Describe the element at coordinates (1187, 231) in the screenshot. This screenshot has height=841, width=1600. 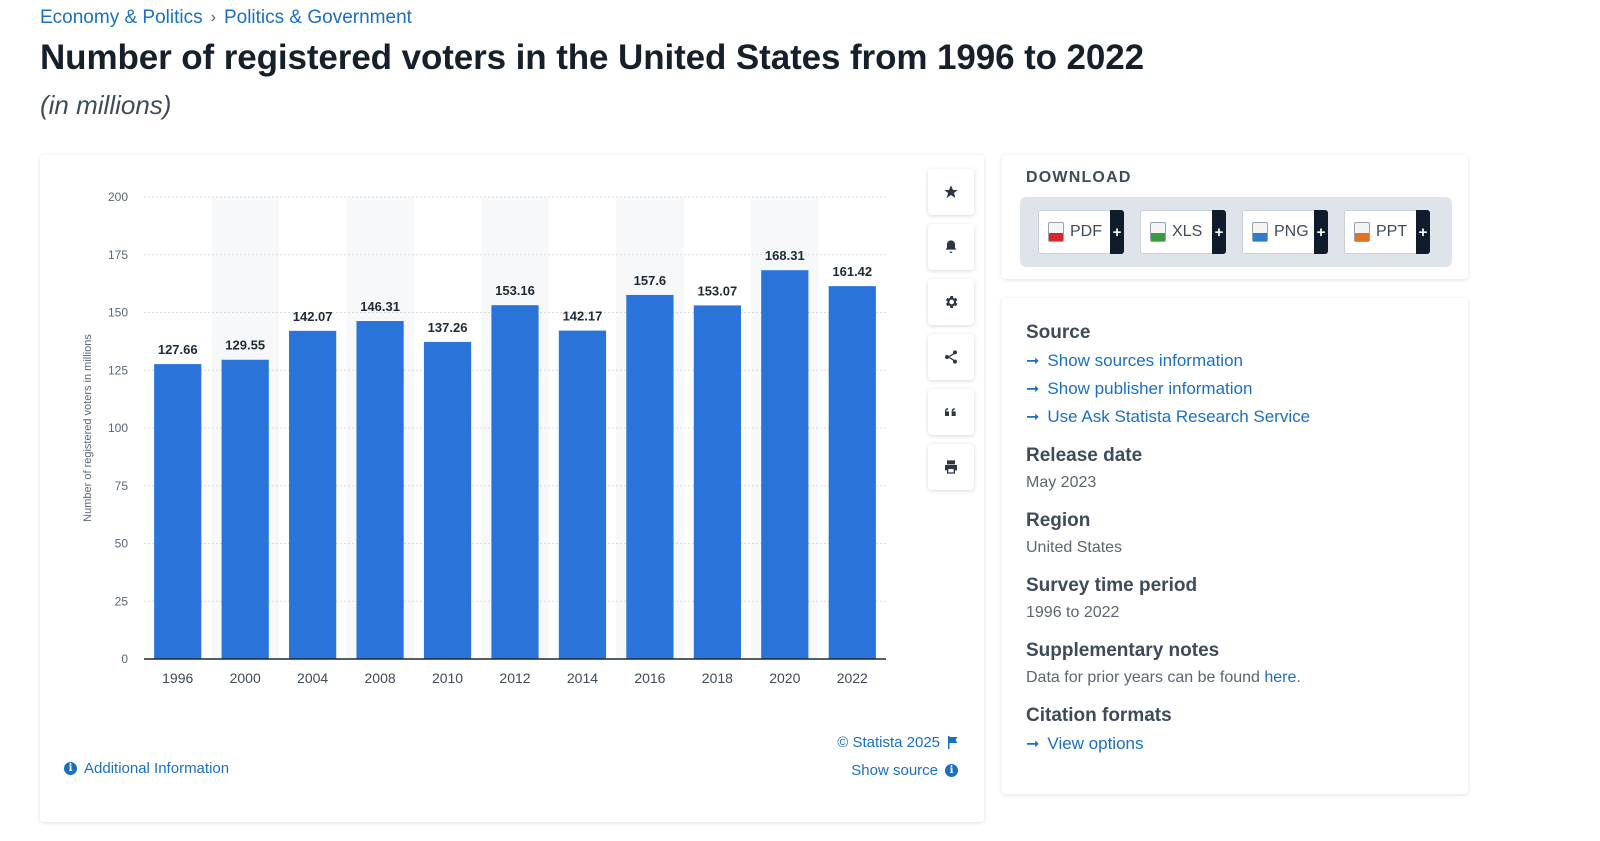
I see `download-label: XLS` at that location.